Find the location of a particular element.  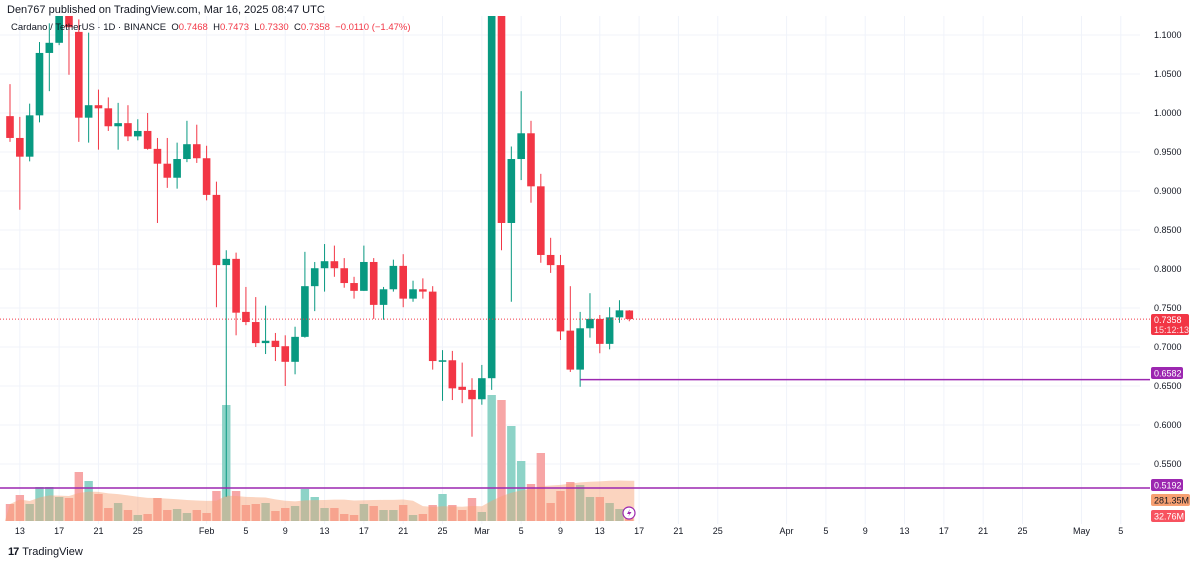

time-tick-label: 9 is located at coordinates (865, 531).